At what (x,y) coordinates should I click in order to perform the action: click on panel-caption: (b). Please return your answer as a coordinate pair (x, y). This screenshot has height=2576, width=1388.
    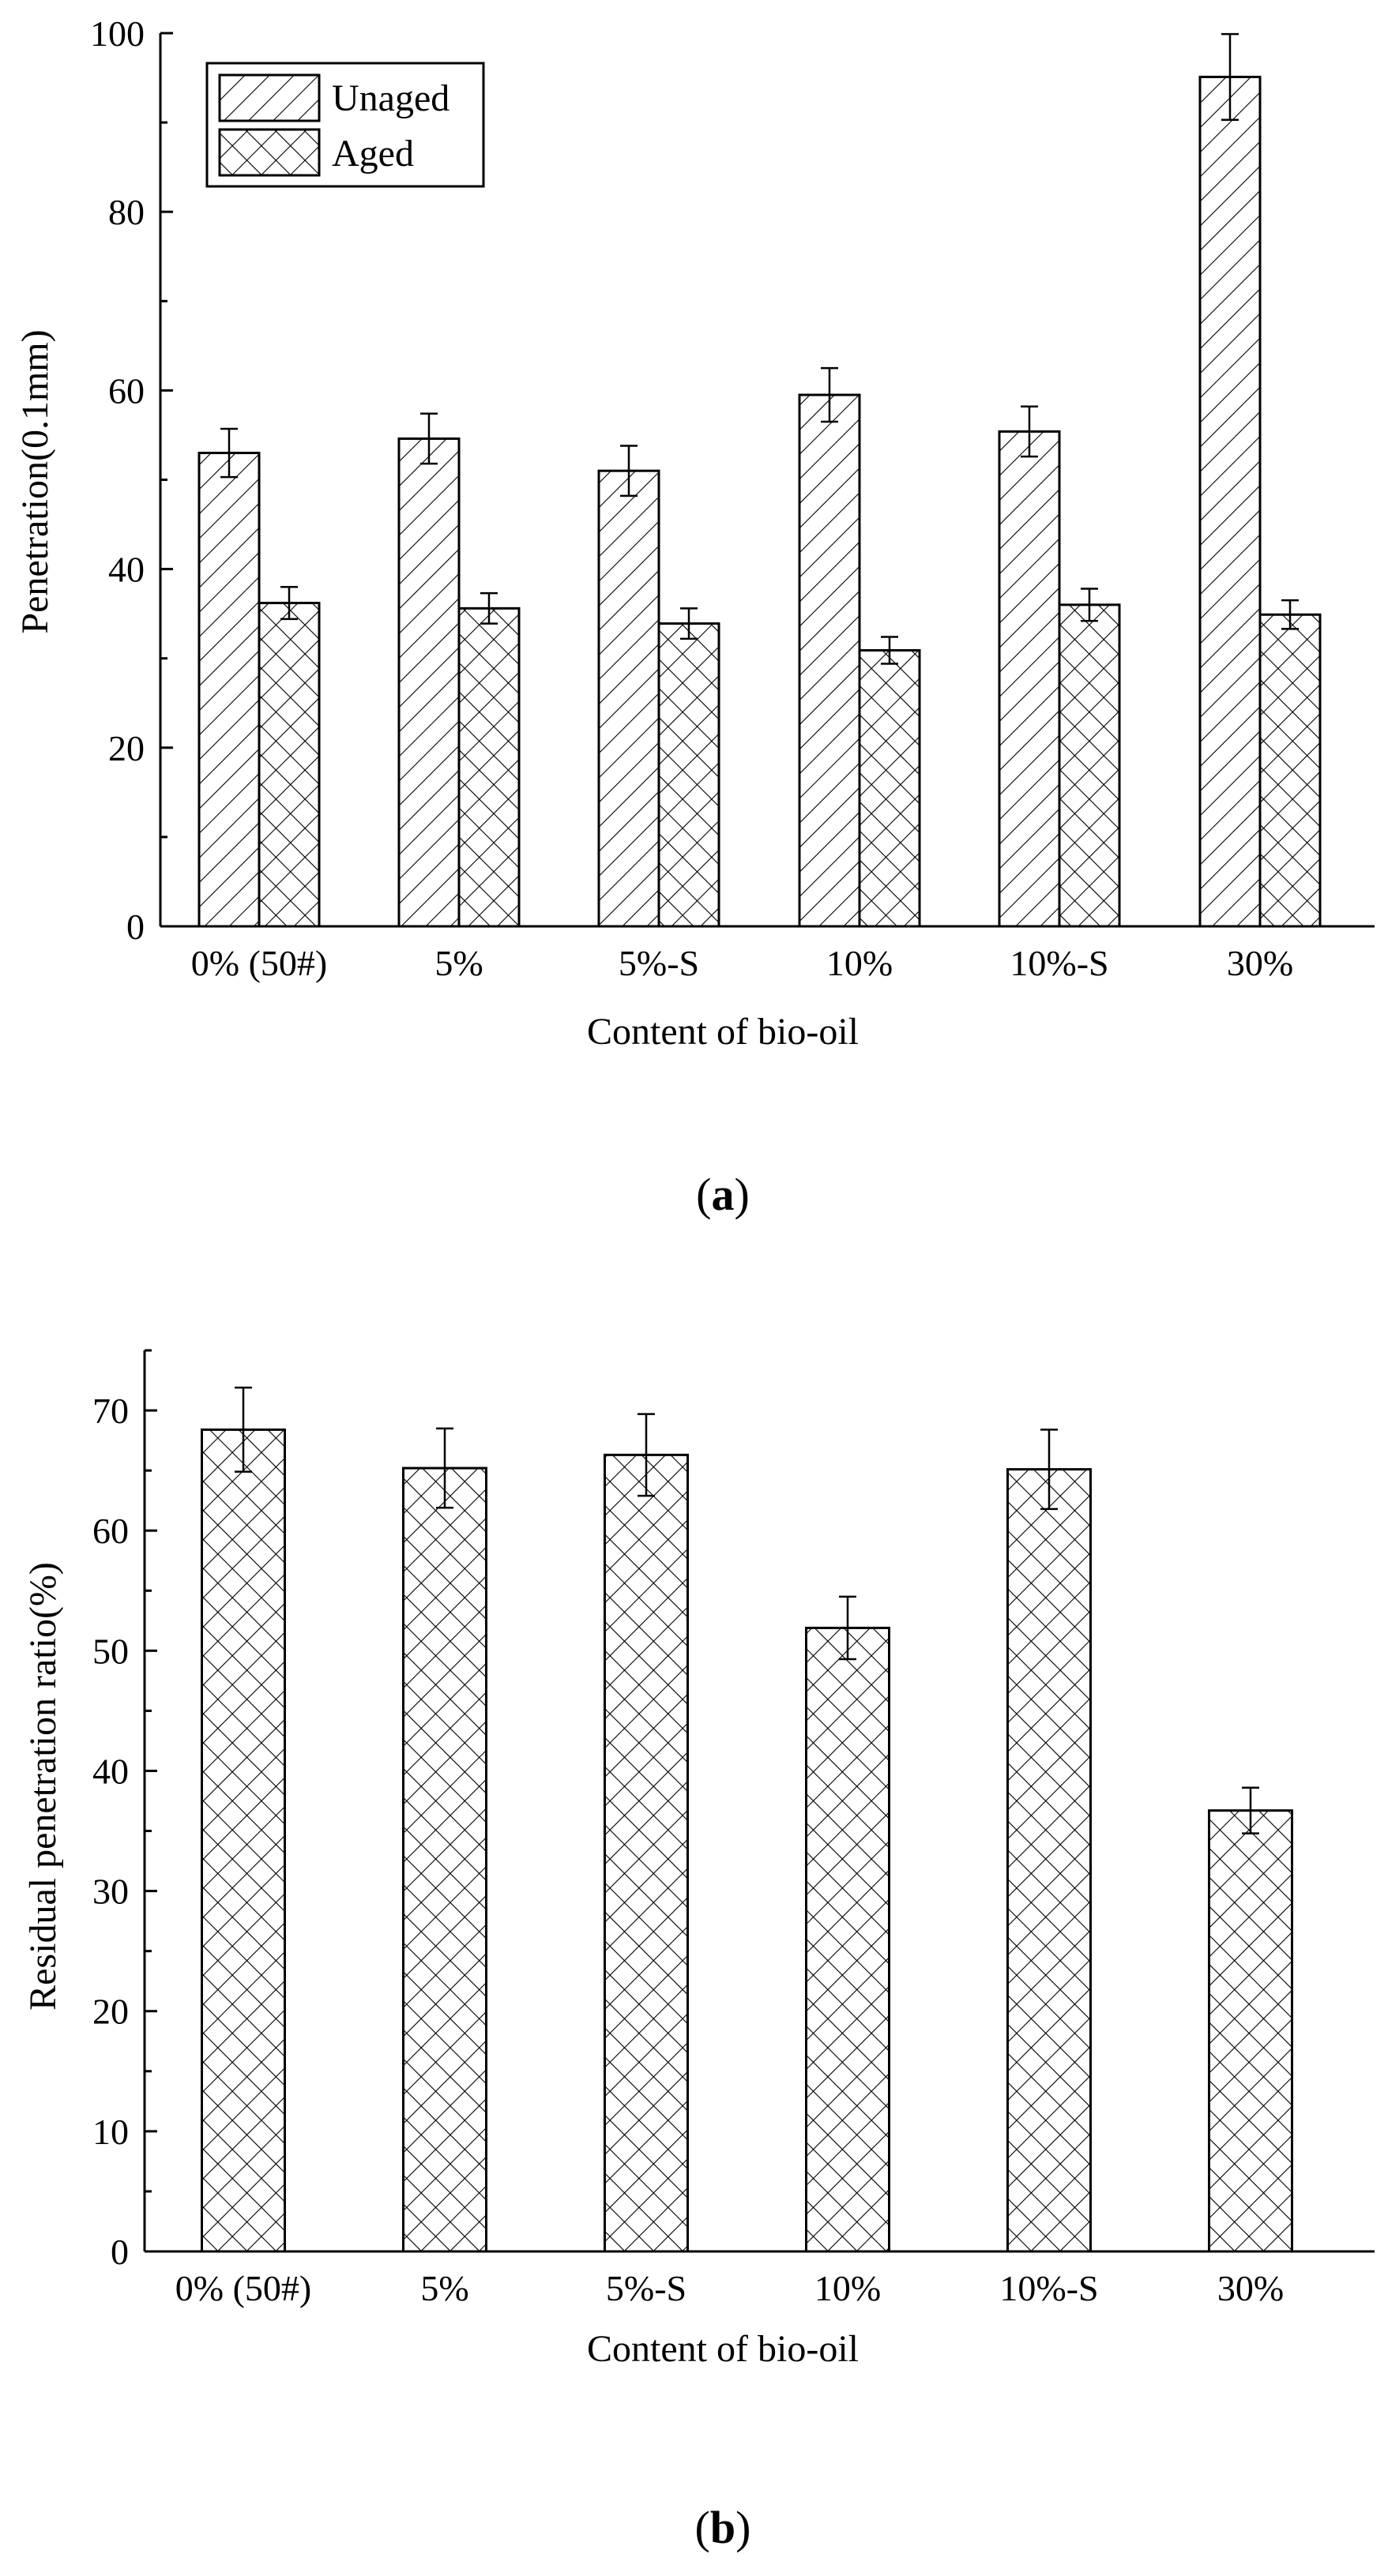
    Looking at the image, I should click on (723, 2527).